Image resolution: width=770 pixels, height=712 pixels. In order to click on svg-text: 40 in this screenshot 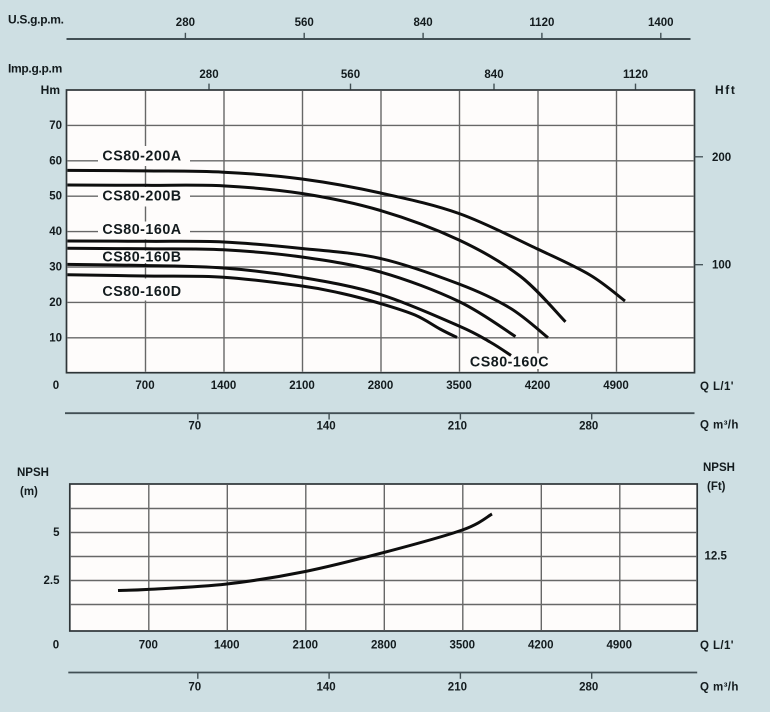, I will do `click(55, 232)`.